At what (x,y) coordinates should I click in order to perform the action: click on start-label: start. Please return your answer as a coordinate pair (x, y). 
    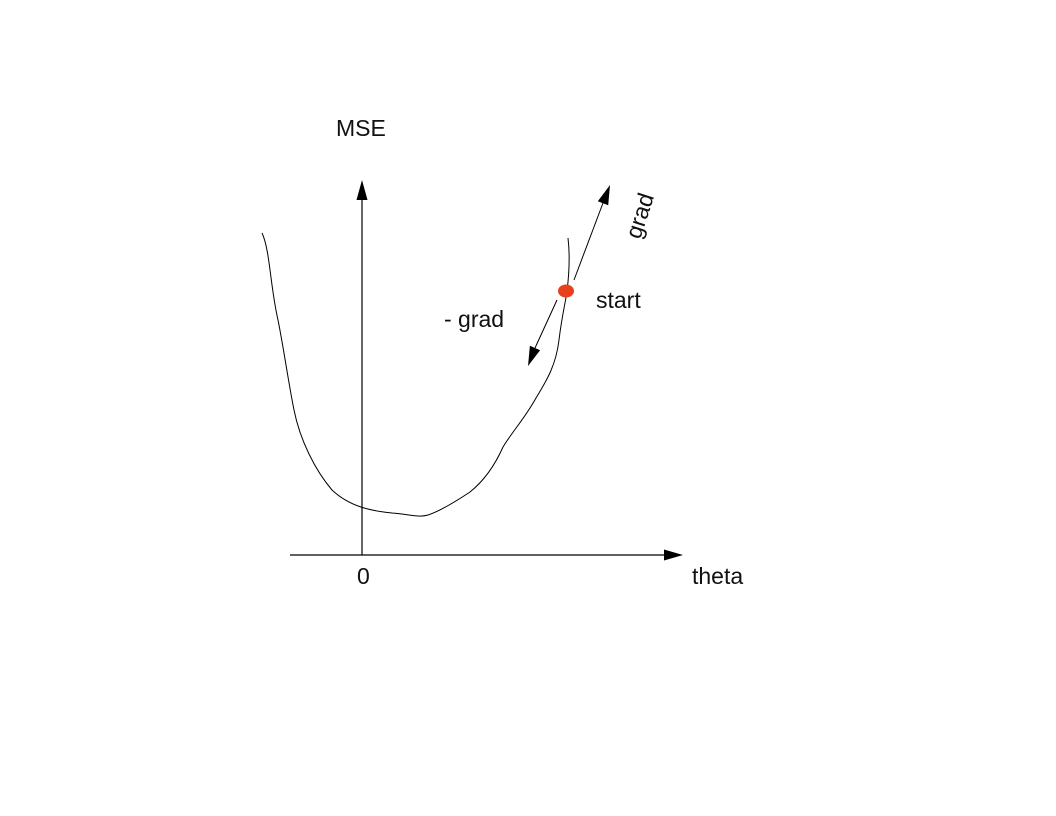
    Looking at the image, I should click on (618, 300).